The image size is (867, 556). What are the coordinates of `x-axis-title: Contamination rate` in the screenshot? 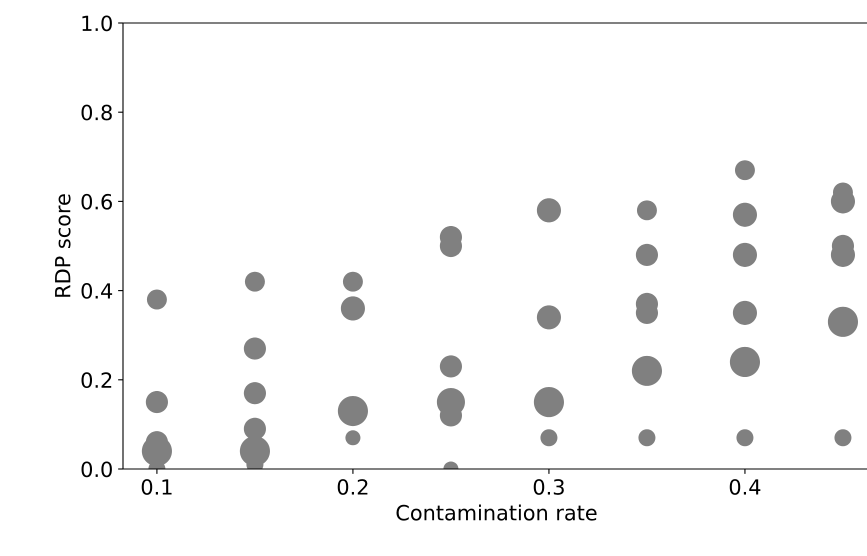 It's located at (496, 512).